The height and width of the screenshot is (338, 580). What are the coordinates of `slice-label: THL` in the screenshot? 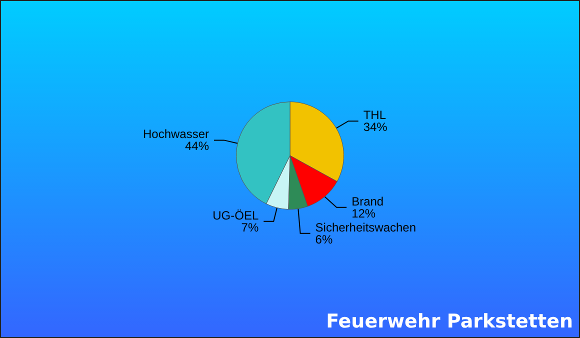 It's located at (374, 115).